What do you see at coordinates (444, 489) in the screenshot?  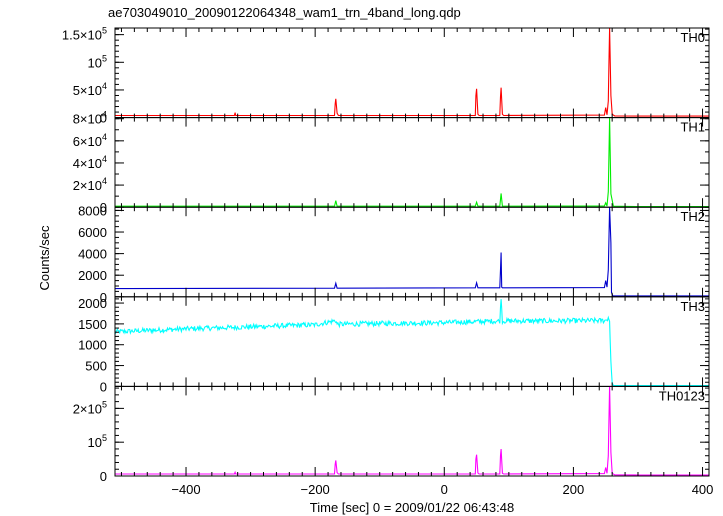 I see `x-tick-label: 0` at bounding box center [444, 489].